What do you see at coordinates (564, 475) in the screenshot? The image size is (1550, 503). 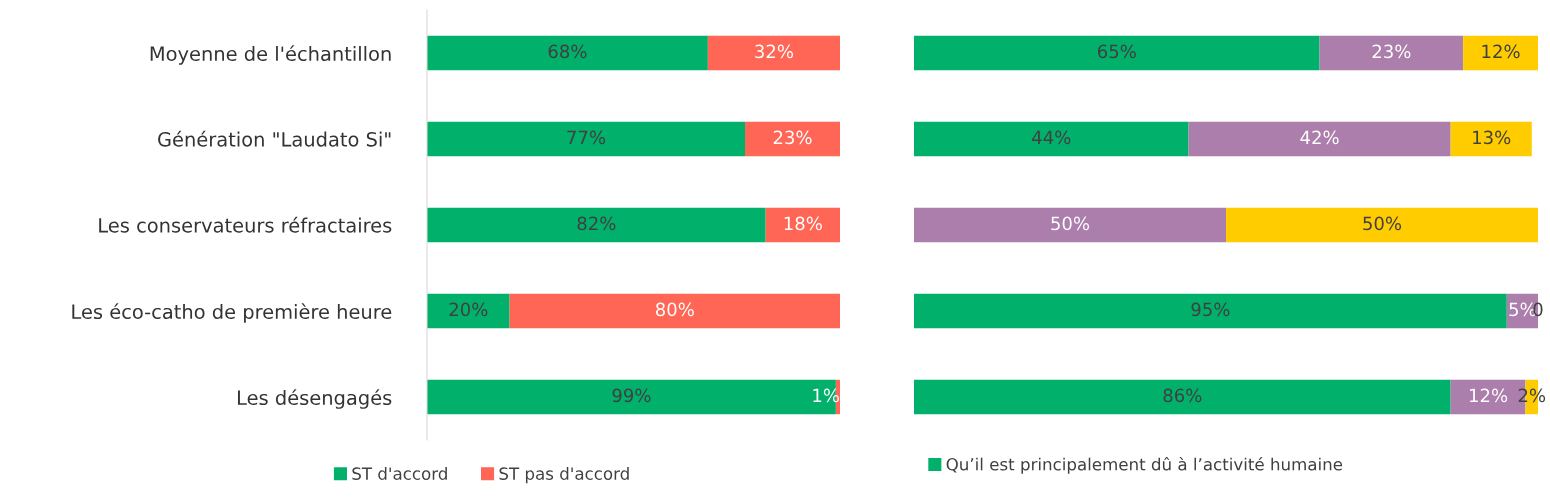 I see `legend-label: ST pas d'accord` at bounding box center [564, 475].